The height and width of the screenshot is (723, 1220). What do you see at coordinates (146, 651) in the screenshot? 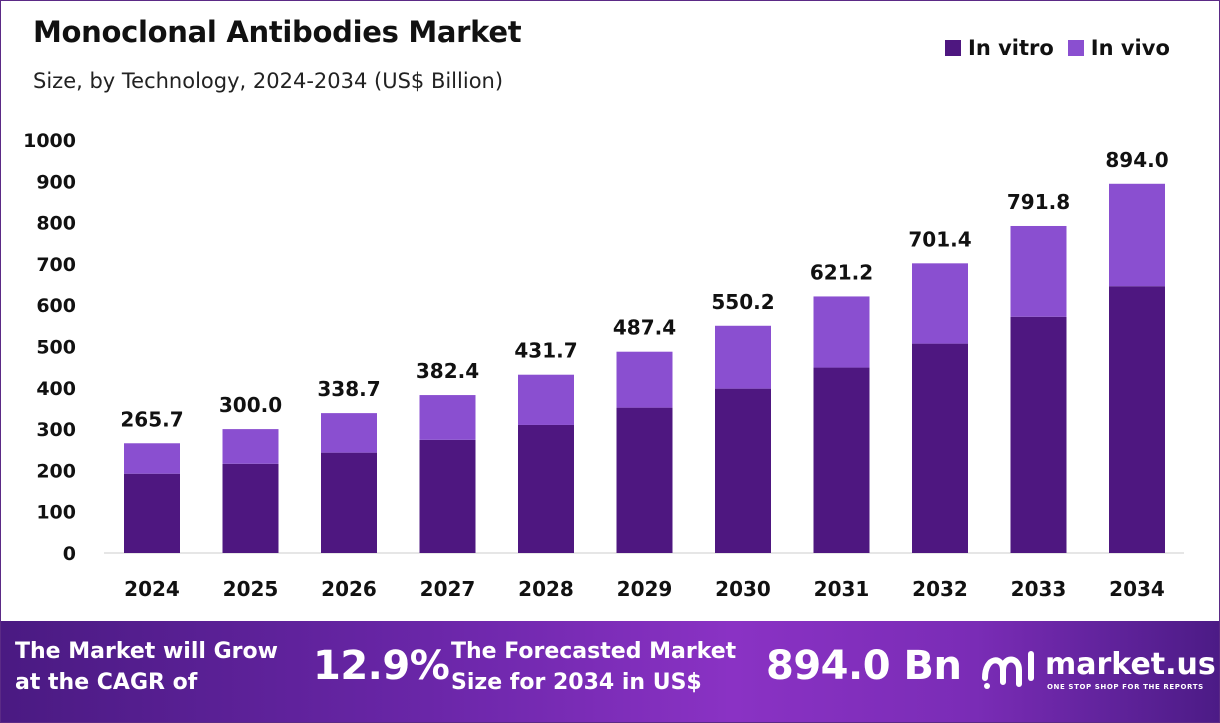
I see `cagr-label-line-1: The Market will Grow` at bounding box center [146, 651].